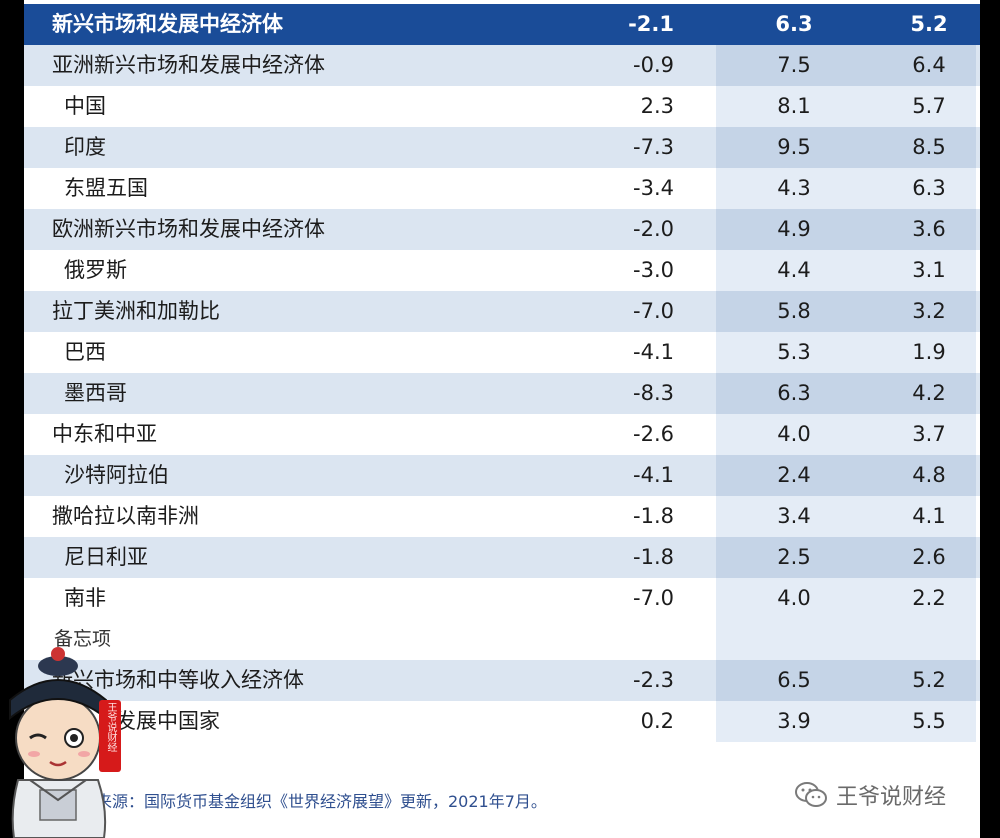 This screenshot has height=838, width=1000. What do you see at coordinates (651, 24) in the screenshot?
I see `value-cell-v1: -2.1` at bounding box center [651, 24].